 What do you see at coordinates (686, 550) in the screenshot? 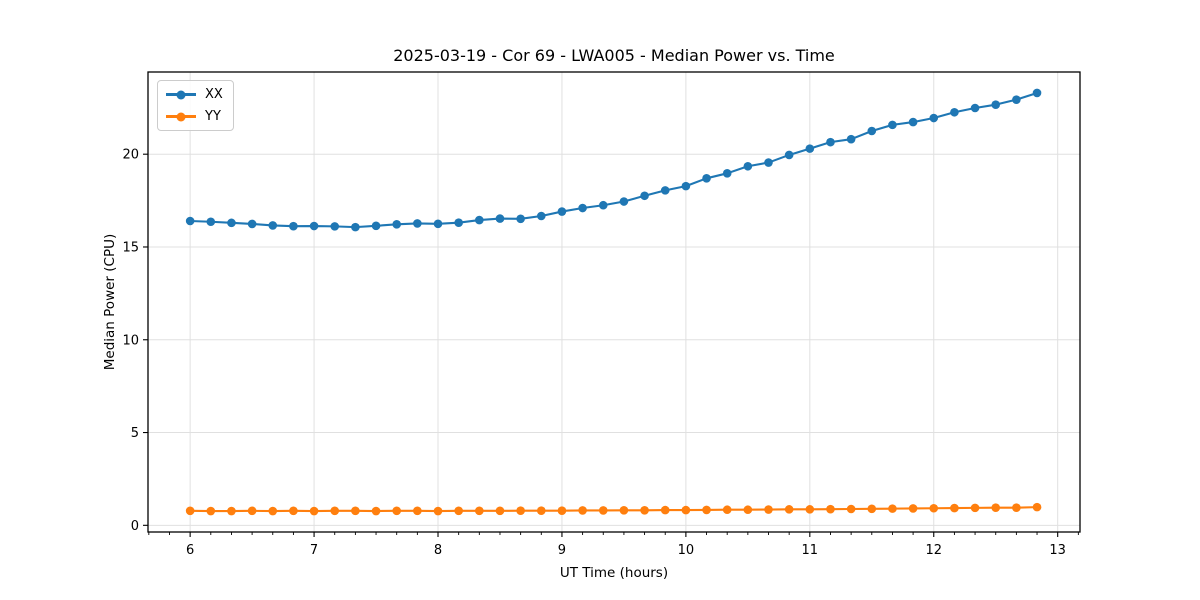
I see `x-tick-label: 10` at bounding box center [686, 550].